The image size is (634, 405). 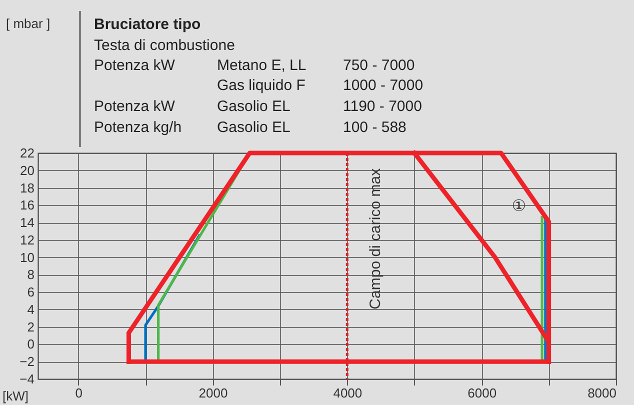 I want to click on text: Bruciatore tipo, so click(x=147, y=24).